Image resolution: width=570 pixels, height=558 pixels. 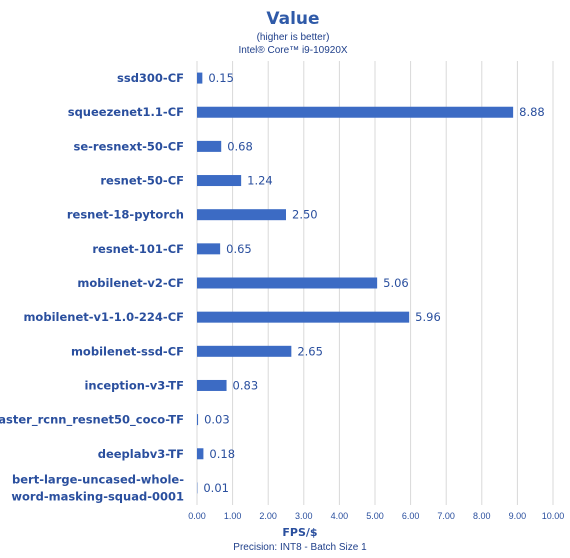 What do you see at coordinates (197, 516) in the screenshot?
I see `x-tick-label: 0.00` at bounding box center [197, 516].